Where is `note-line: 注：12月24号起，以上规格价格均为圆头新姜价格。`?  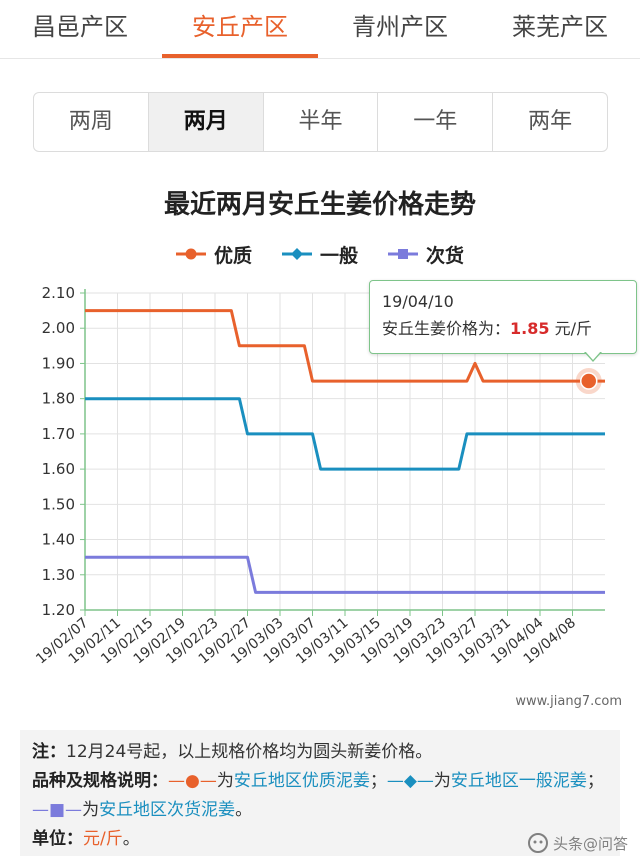 note-line: 注：12月24号起，以上规格价格均为圆头新姜价格。 is located at coordinates (320, 752).